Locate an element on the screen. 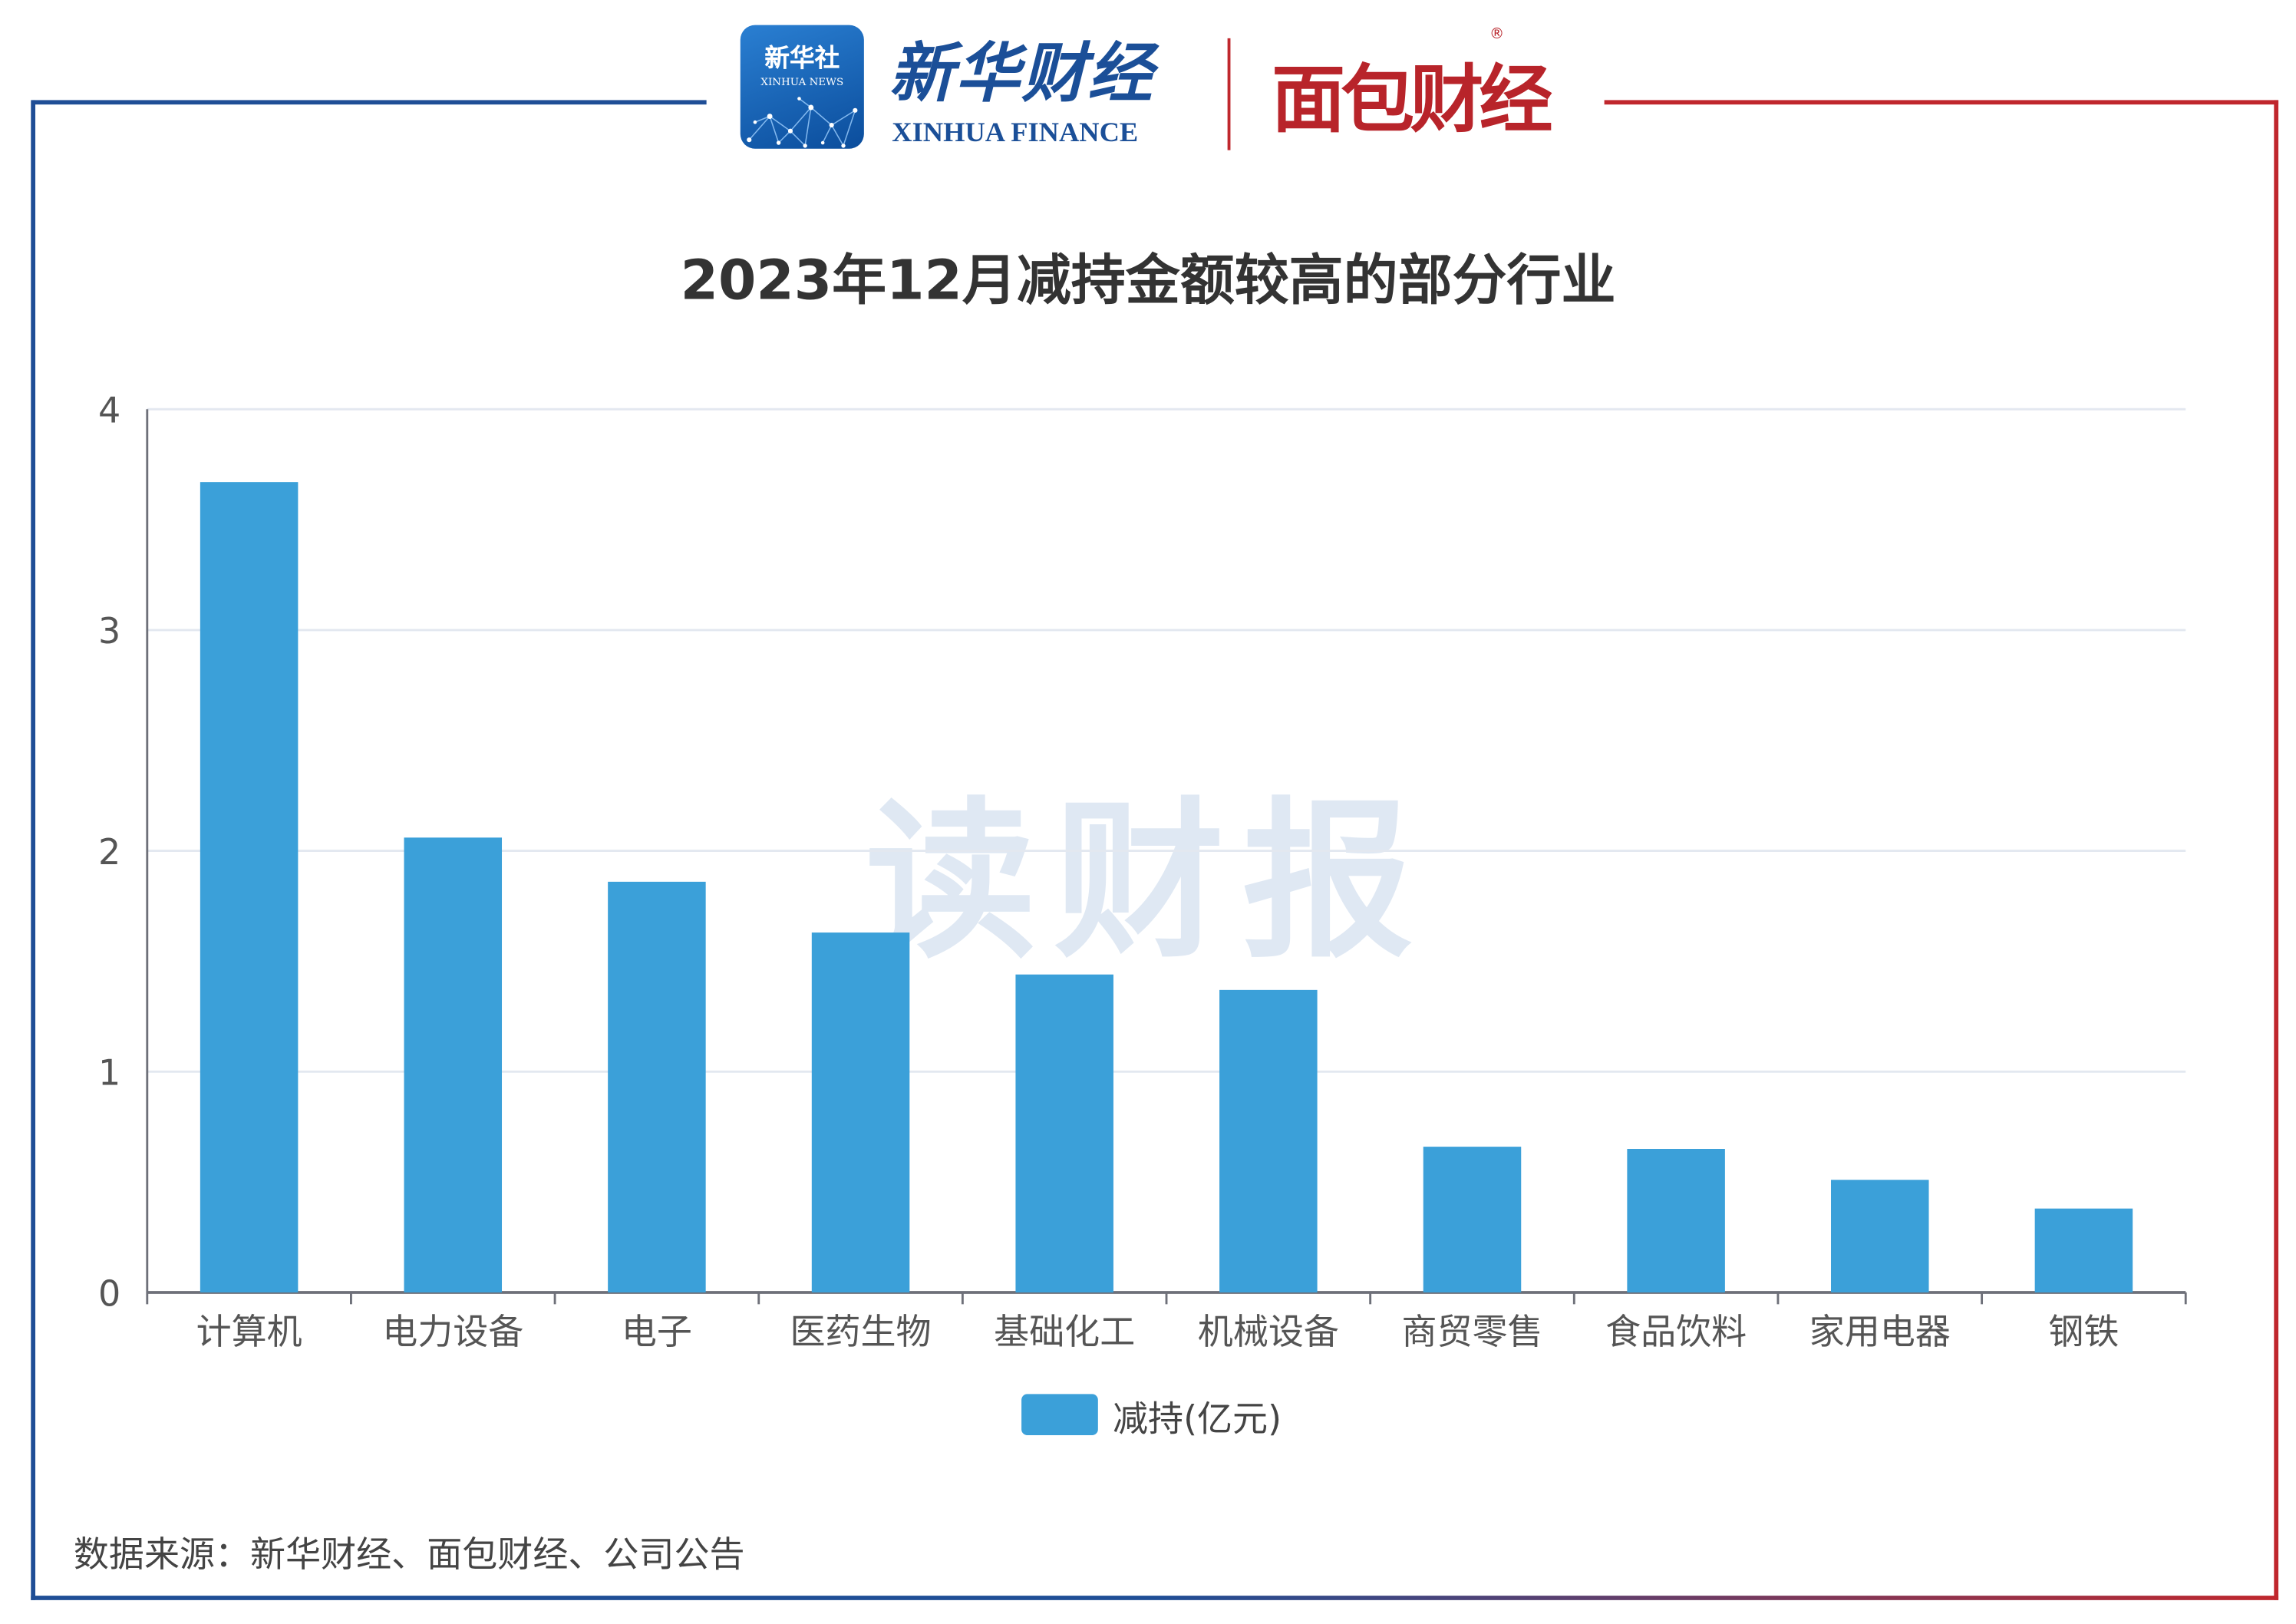 Image resolution: width=2296 pixels, height=1624 pixels. mianbao-finance-logo: 面包财经 is located at coordinates (1412, 100).